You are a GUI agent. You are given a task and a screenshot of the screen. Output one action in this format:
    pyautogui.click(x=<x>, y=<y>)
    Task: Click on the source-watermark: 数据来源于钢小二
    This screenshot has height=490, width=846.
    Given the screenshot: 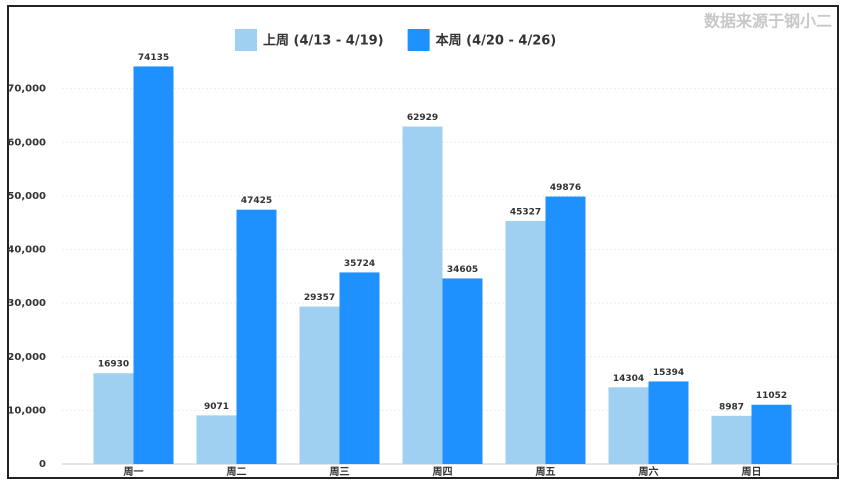 What is the action you would take?
    pyautogui.click(x=768, y=21)
    